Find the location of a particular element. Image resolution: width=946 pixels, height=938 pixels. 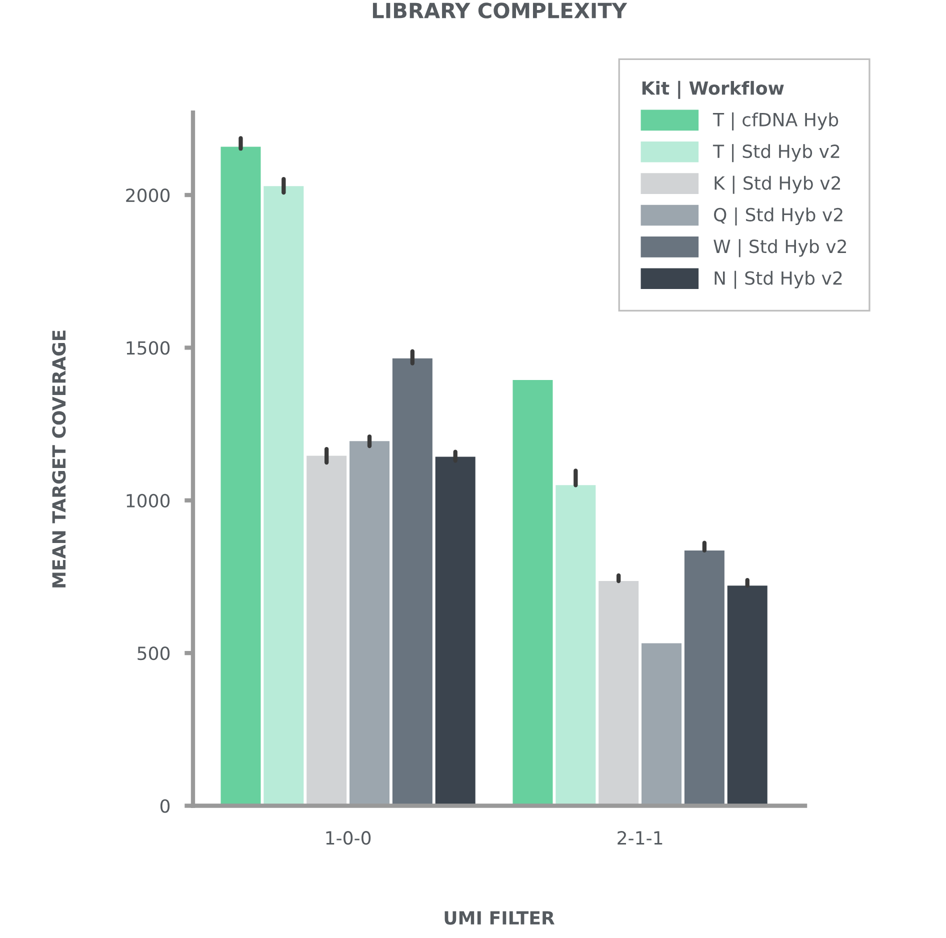

chart-title: LIBRARY COMPLEXITY is located at coordinates (500, 10).